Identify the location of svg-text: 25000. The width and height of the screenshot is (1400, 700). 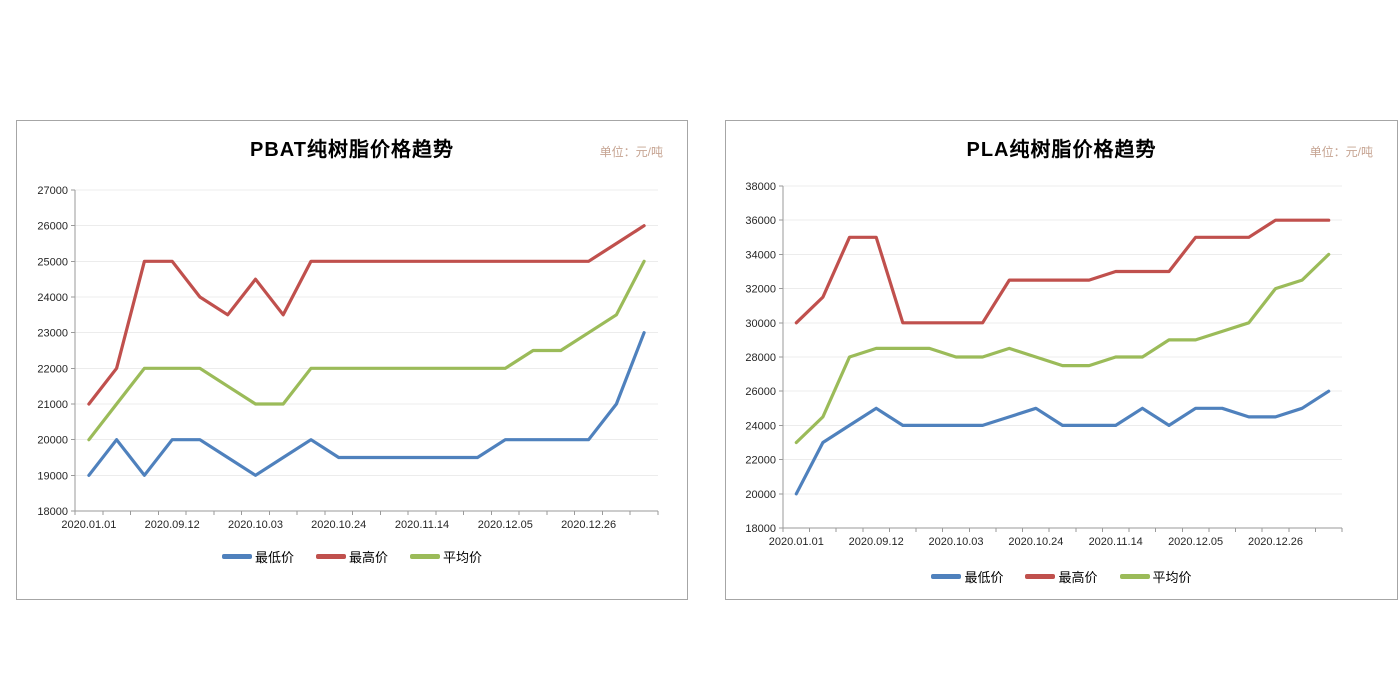
(52, 262).